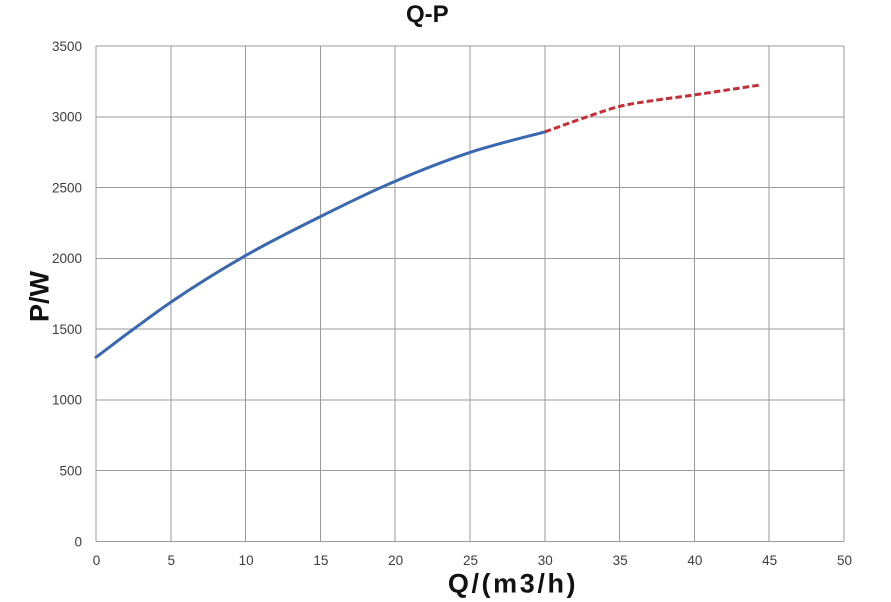 The image size is (891, 602). I want to click on svg-text: 3000, so click(67, 117).